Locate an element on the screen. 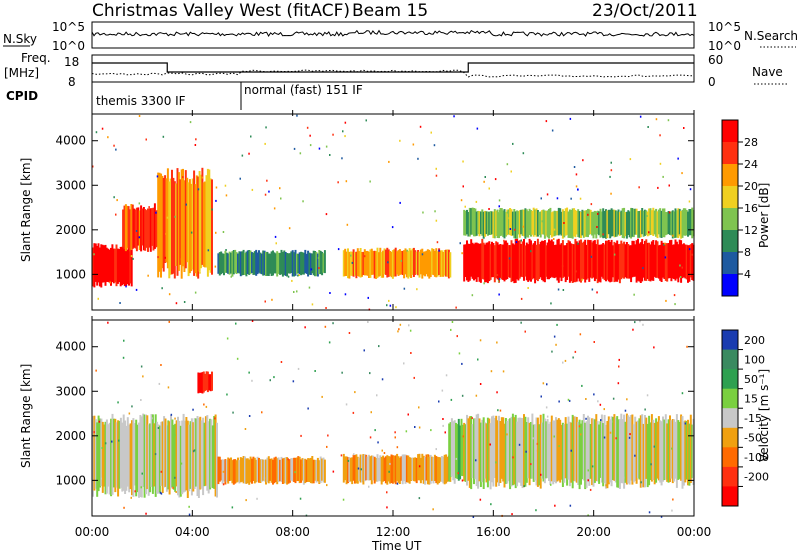 This screenshot has height=554, width=800. noise-label: N.Sky is located at coordinates (20, 39).